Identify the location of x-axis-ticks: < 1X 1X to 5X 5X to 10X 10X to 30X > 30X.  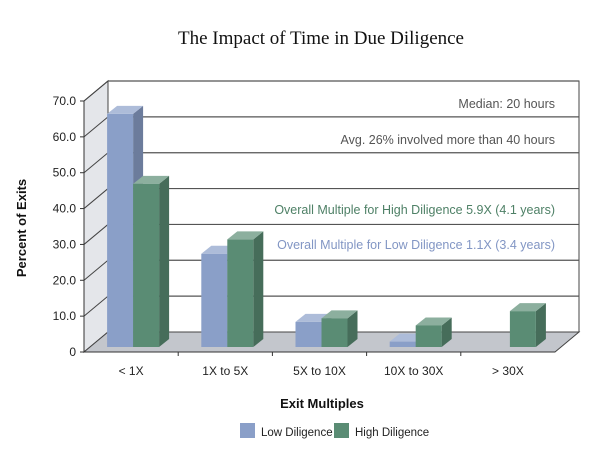
(319, 364).